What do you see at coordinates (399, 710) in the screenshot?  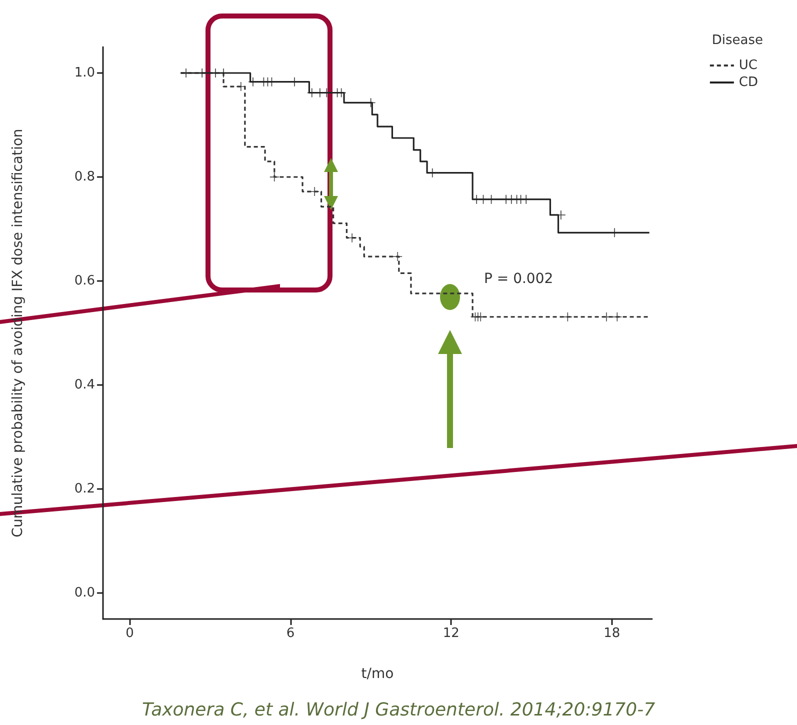 I see `text: Taxonera C, et al. World J Gastroenterol. 2014;20:9170-7` at bounding box center [399, 710].